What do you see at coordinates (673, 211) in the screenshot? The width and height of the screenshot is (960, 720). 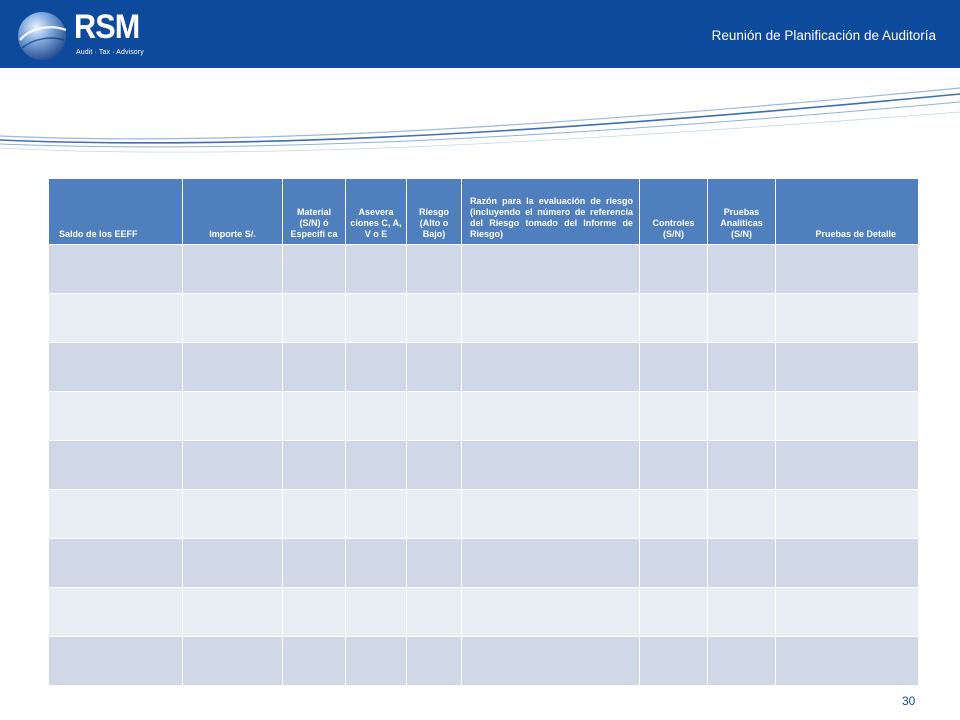 I see `column-header: Controles (S/N)` at bounding box center [673, 211].